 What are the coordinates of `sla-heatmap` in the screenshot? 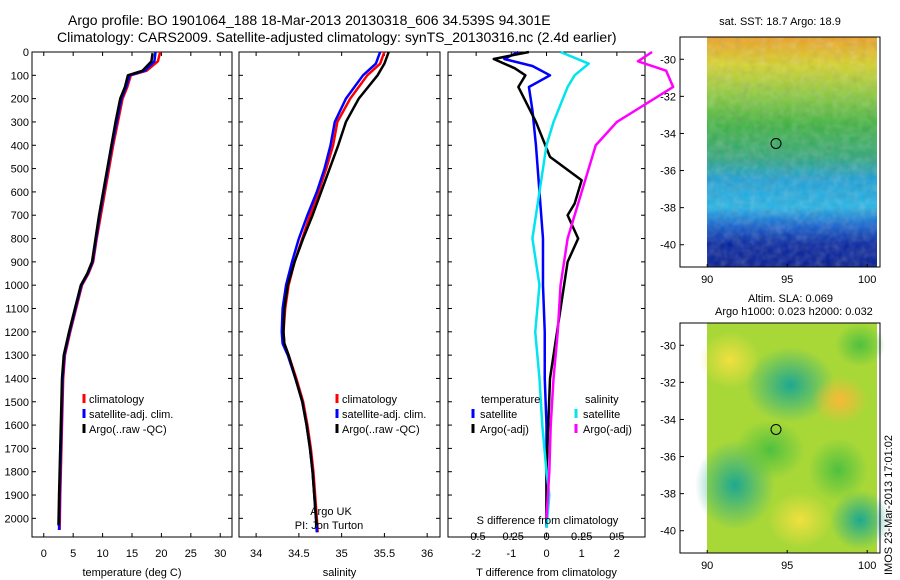 It's located at (792, 438).